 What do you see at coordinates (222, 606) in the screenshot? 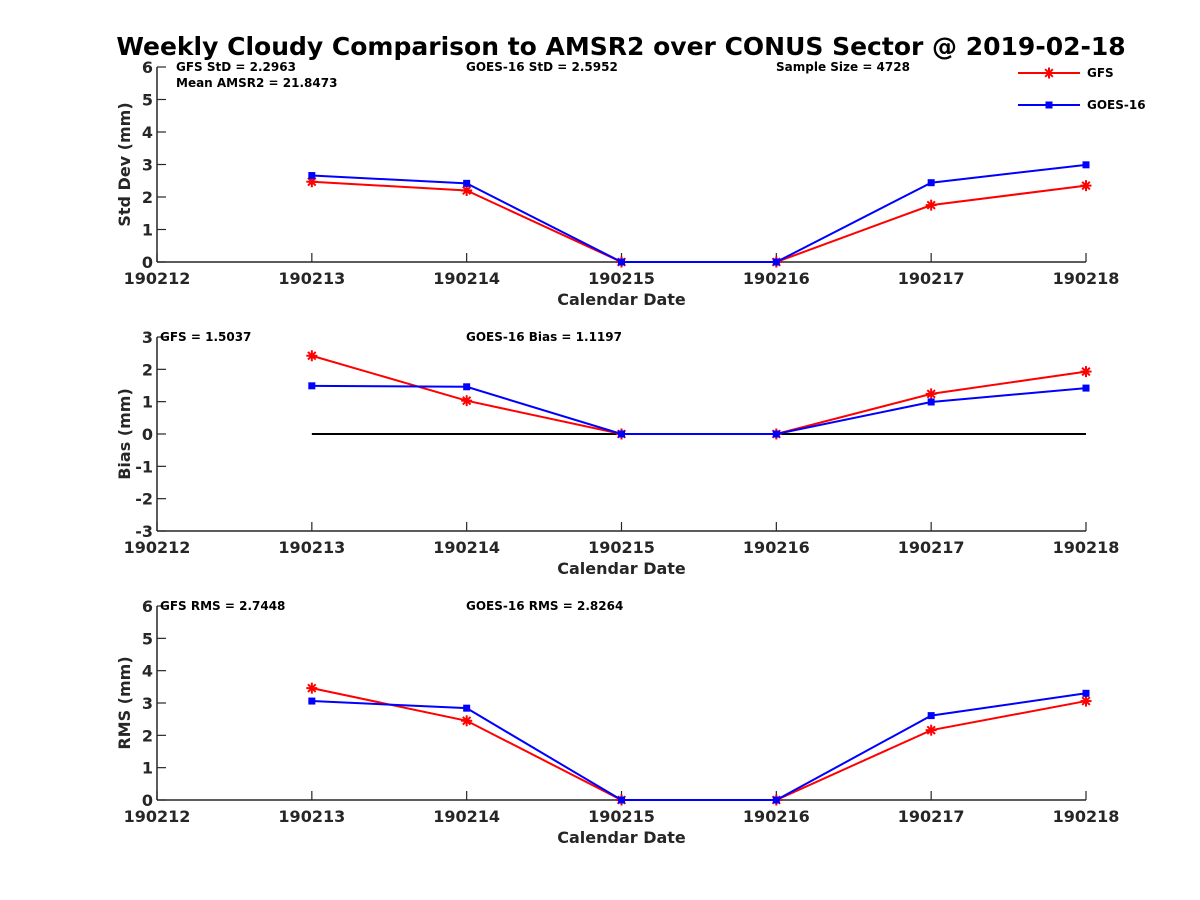
I see `stat-annotation: GFS RMS = 2.7448` at bounding box center [222, 606].